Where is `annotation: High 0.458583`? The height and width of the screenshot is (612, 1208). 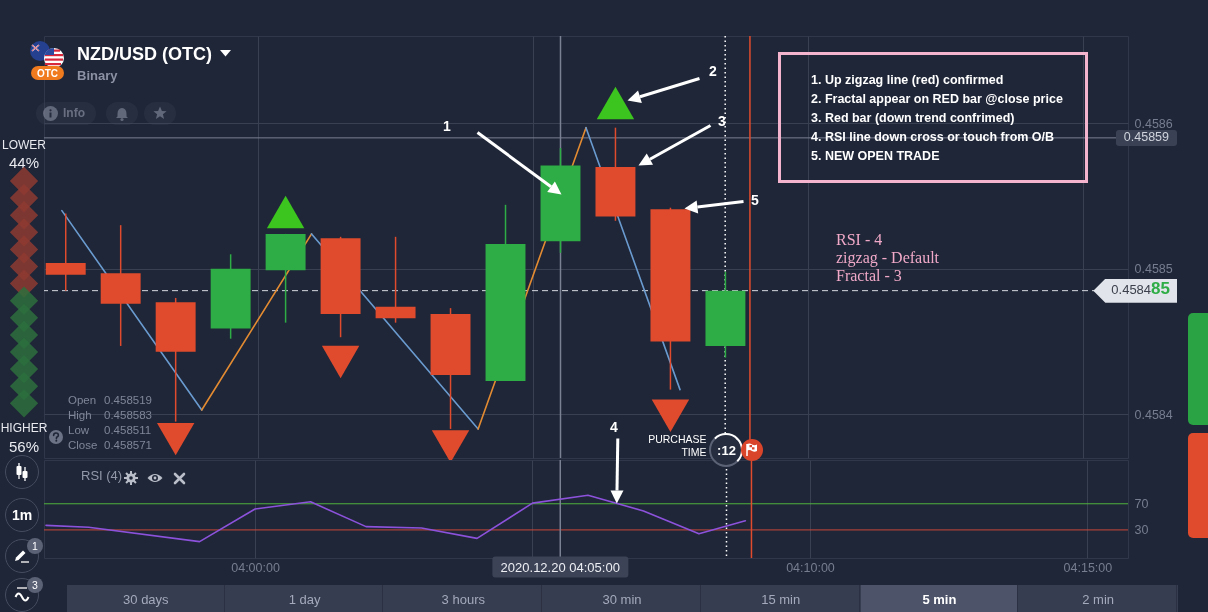 annotation: High 0.458583 is located at coordinates (110, 415).